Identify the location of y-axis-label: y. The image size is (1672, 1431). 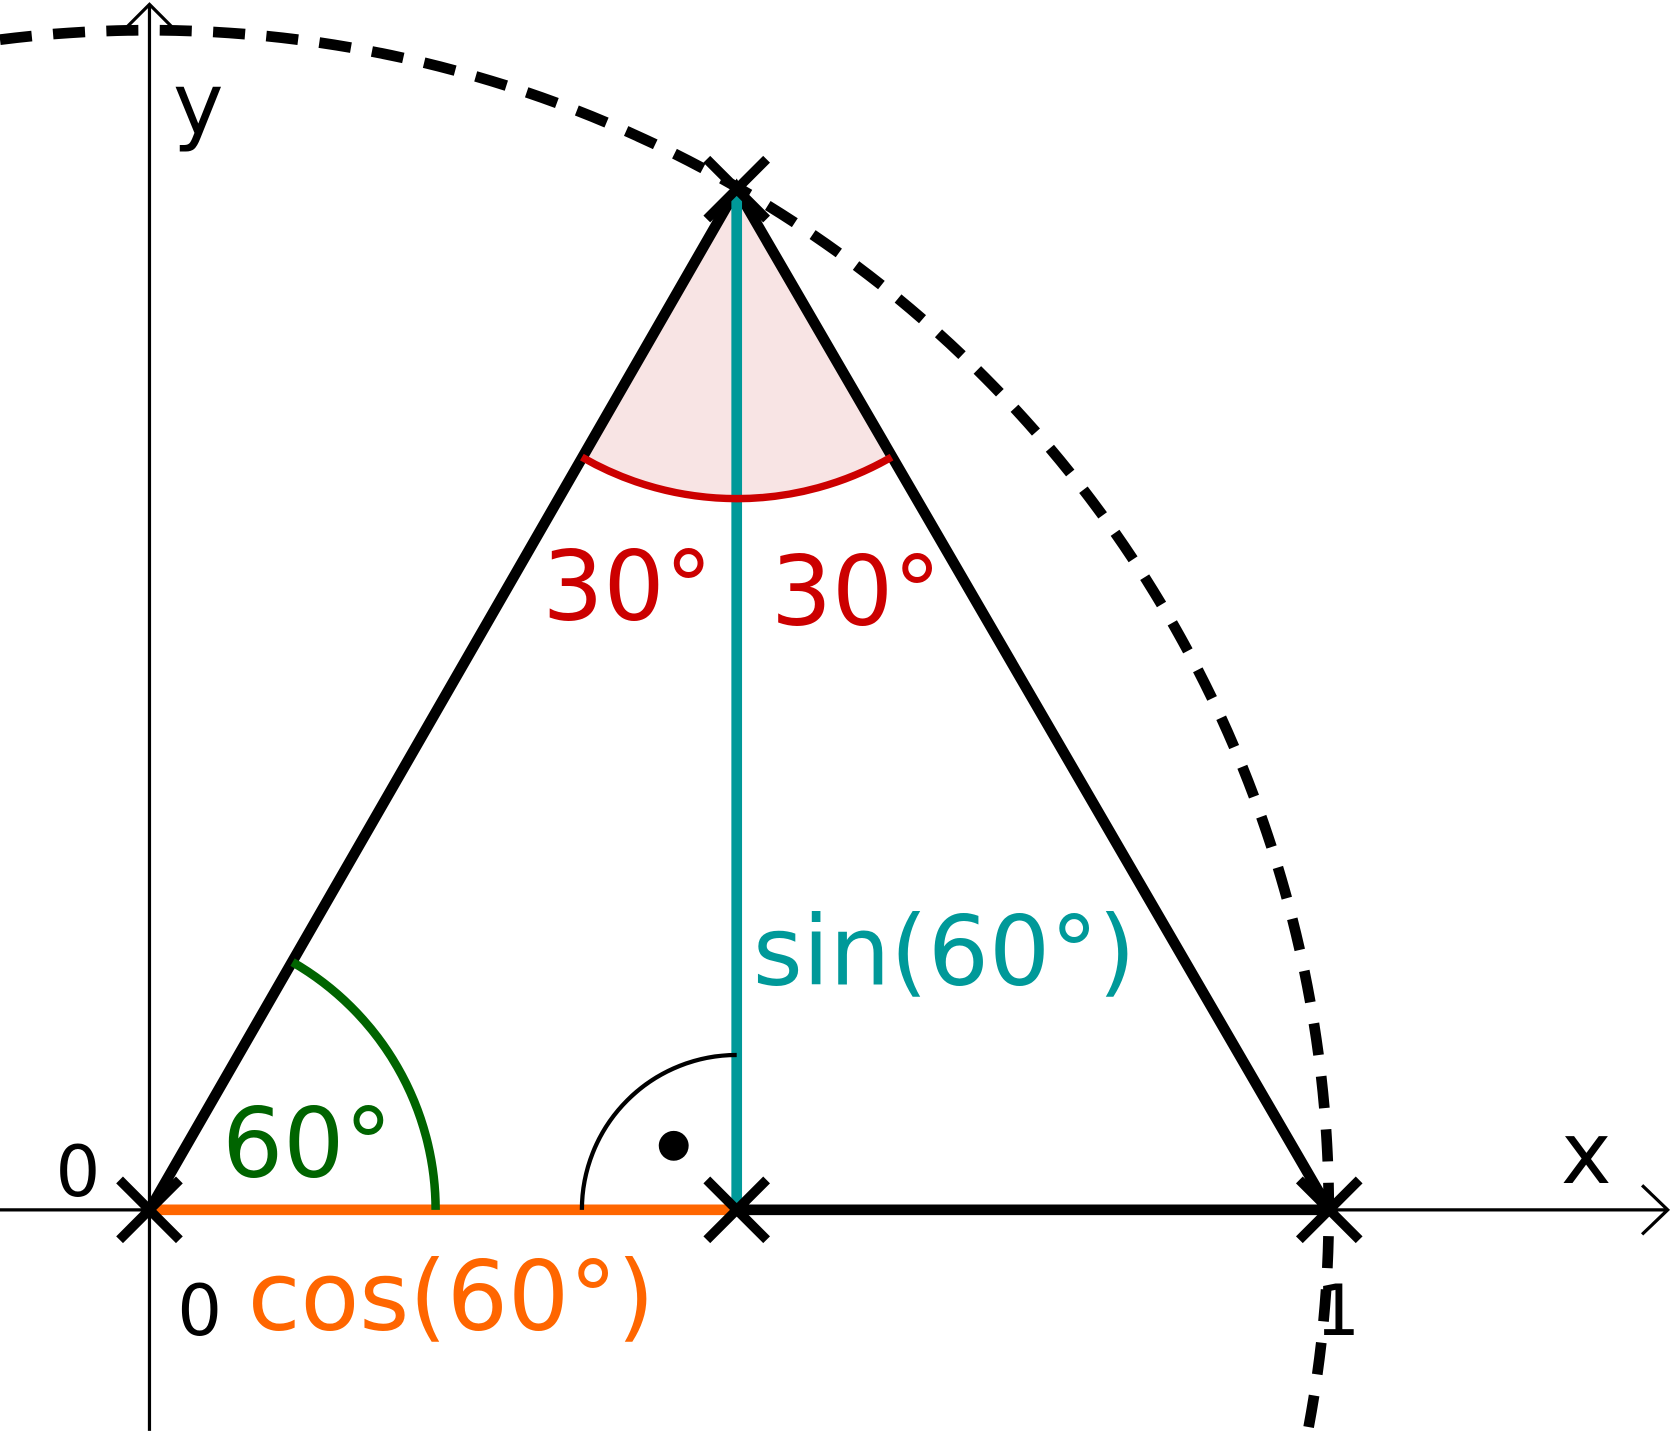
(198, 105).